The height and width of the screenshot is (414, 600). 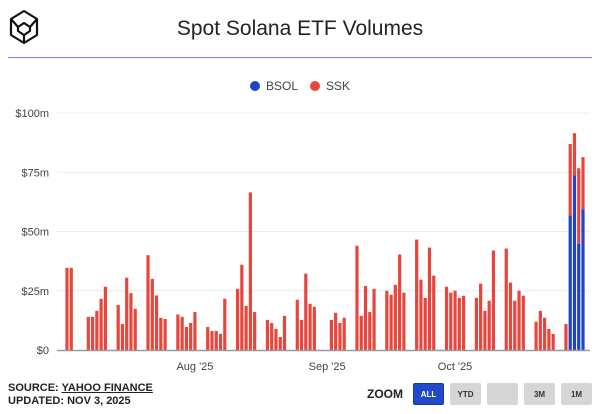 I want to click on x-tick-label: Sep '25, so click(x=327, y=367).